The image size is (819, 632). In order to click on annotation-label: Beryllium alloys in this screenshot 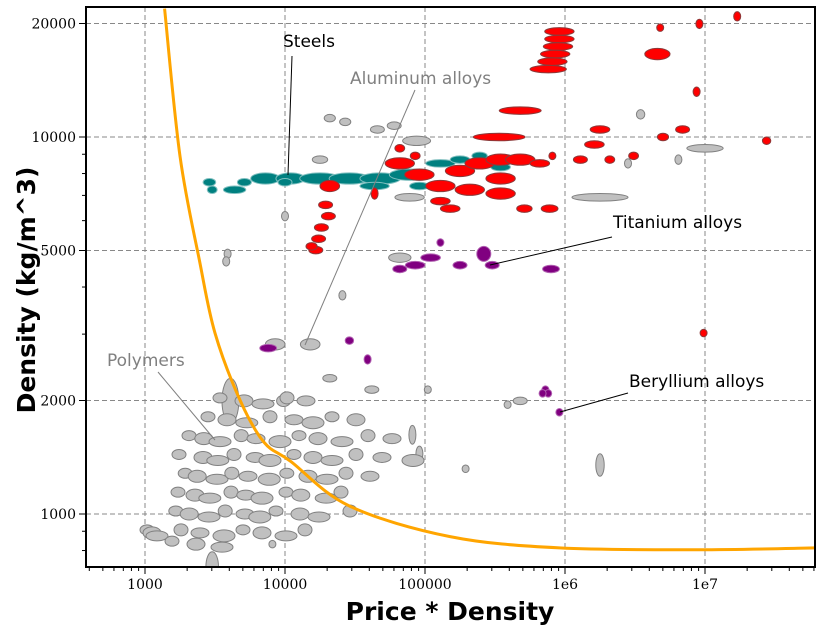, I will do `click(696, 382)`.